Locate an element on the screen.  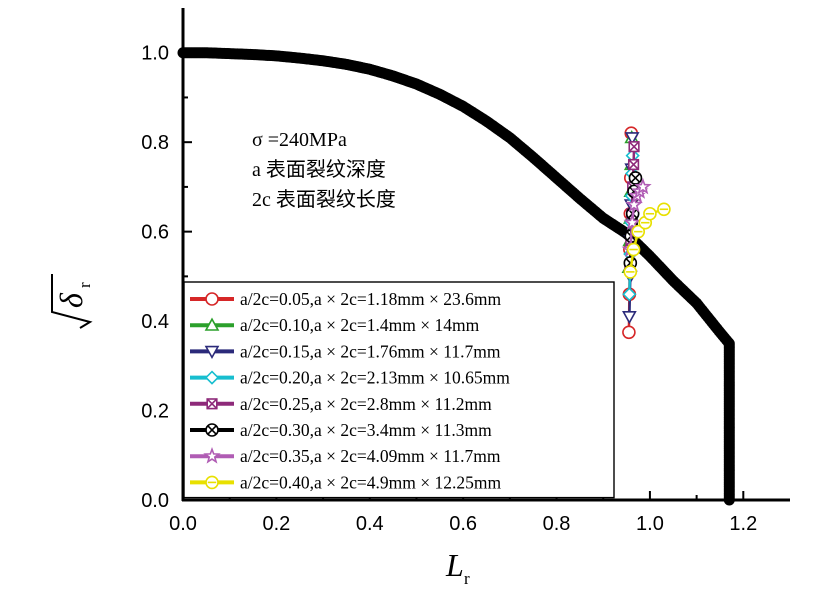
legend-label: a/2c=0.05,a × 2c=1.18mm × 23.6mm is located at coordinates (370, 299).